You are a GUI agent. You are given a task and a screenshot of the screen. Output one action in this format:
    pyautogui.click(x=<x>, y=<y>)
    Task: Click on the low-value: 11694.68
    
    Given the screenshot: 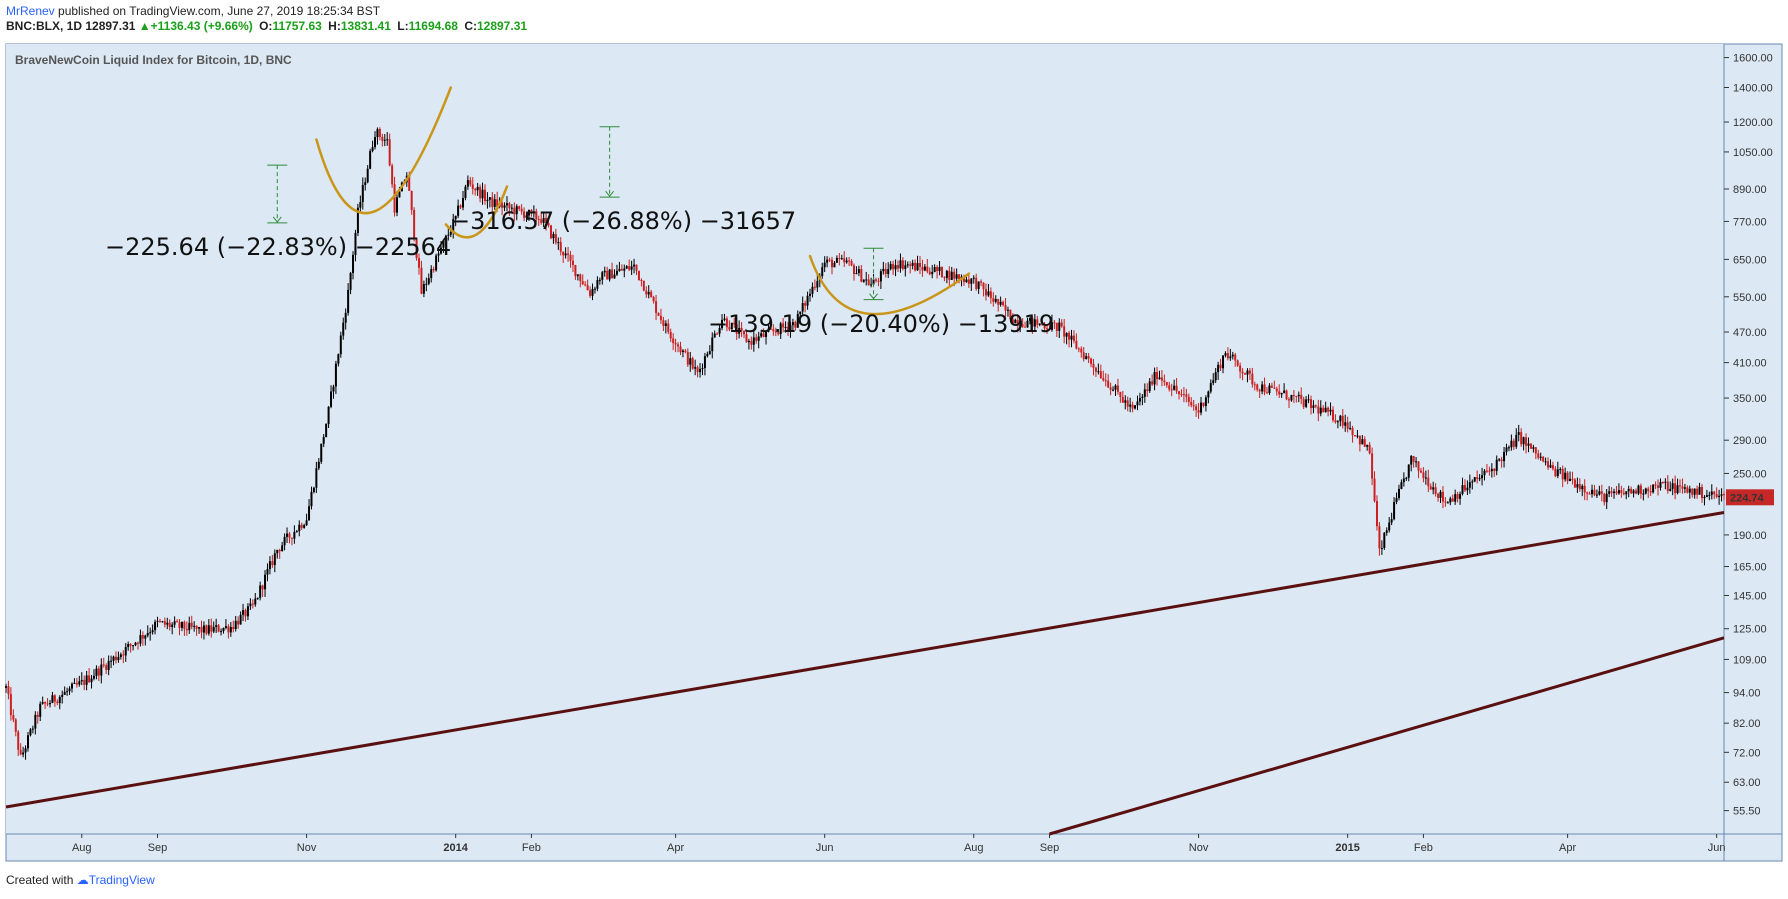 What is the action you would take?
    pyautogui.click(x=433, y=26)
    